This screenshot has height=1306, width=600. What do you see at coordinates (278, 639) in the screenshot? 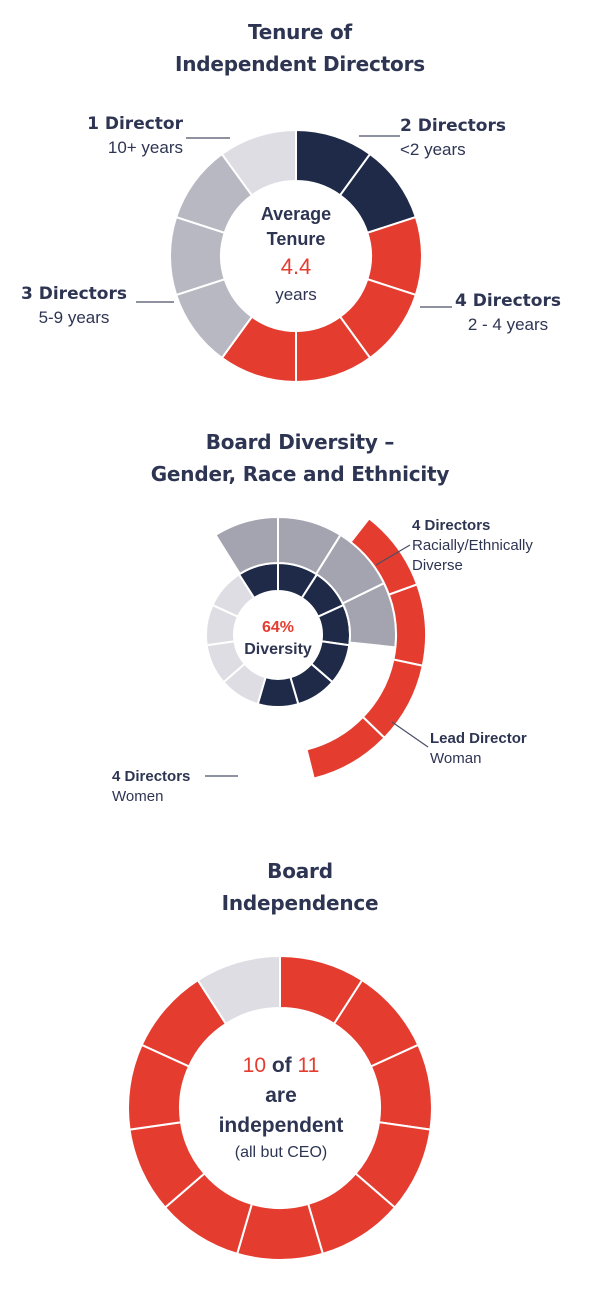
I see `diversity-center: 64% Diversity` at bounding box center [278, 639].